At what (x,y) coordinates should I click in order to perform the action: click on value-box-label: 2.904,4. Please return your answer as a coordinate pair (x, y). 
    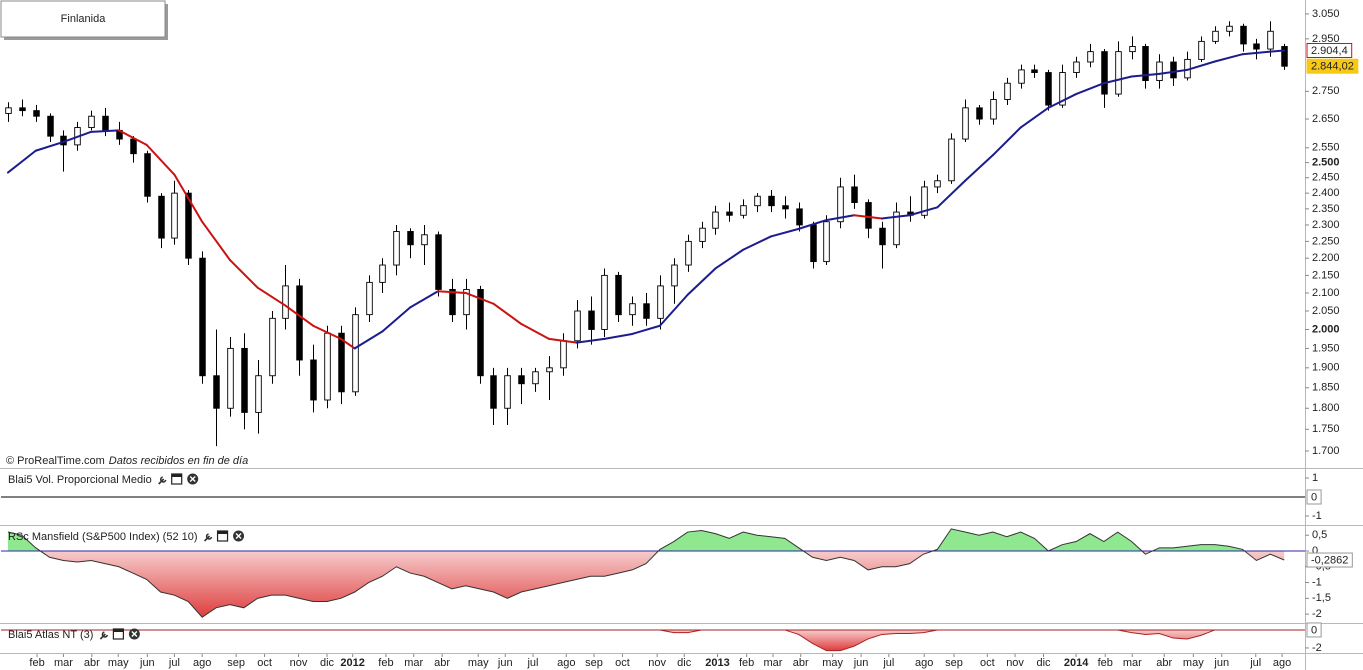
    Looking at the image, I should click on (1329, 51).